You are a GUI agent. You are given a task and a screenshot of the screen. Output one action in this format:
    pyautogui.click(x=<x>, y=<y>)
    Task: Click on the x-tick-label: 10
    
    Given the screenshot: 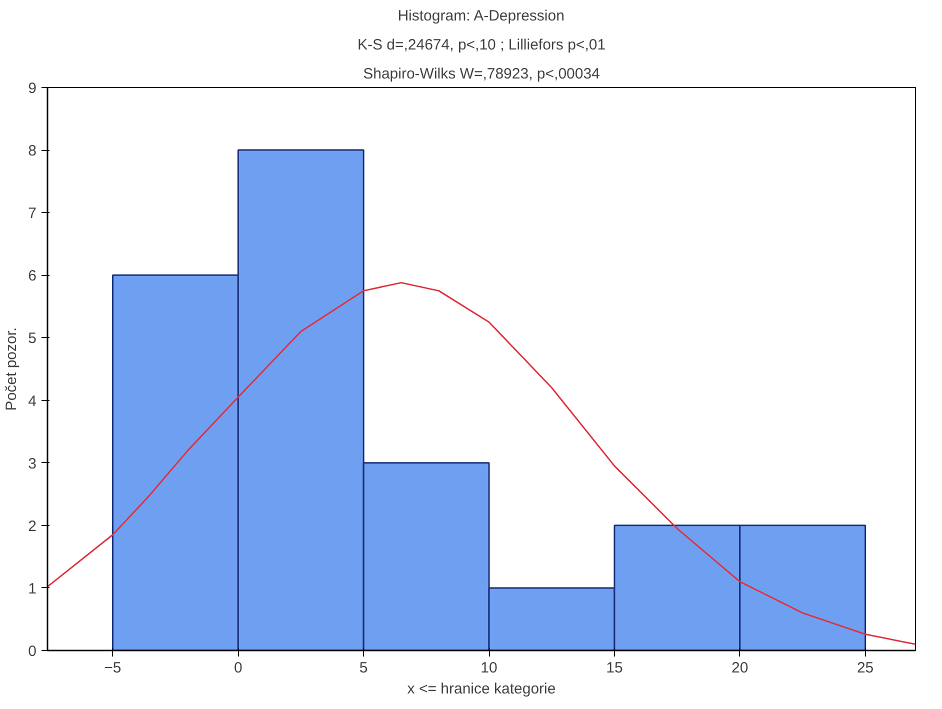 What is the action you would take?
    pyautogui.click(x=489, y=668)
    